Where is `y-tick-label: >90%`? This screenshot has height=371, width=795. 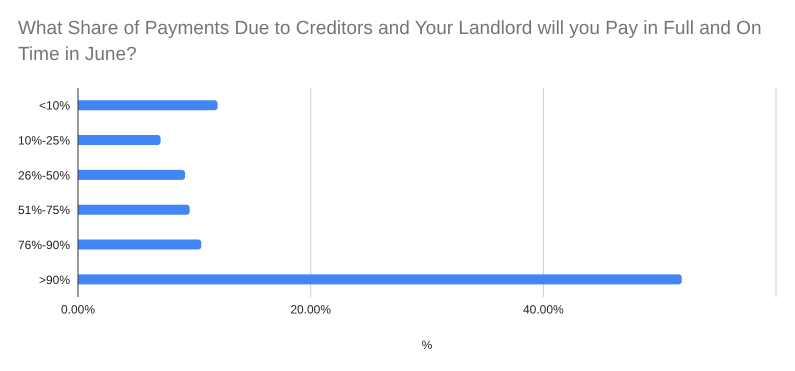 y-tick-label: >90% is located at coordinates (54, 279).